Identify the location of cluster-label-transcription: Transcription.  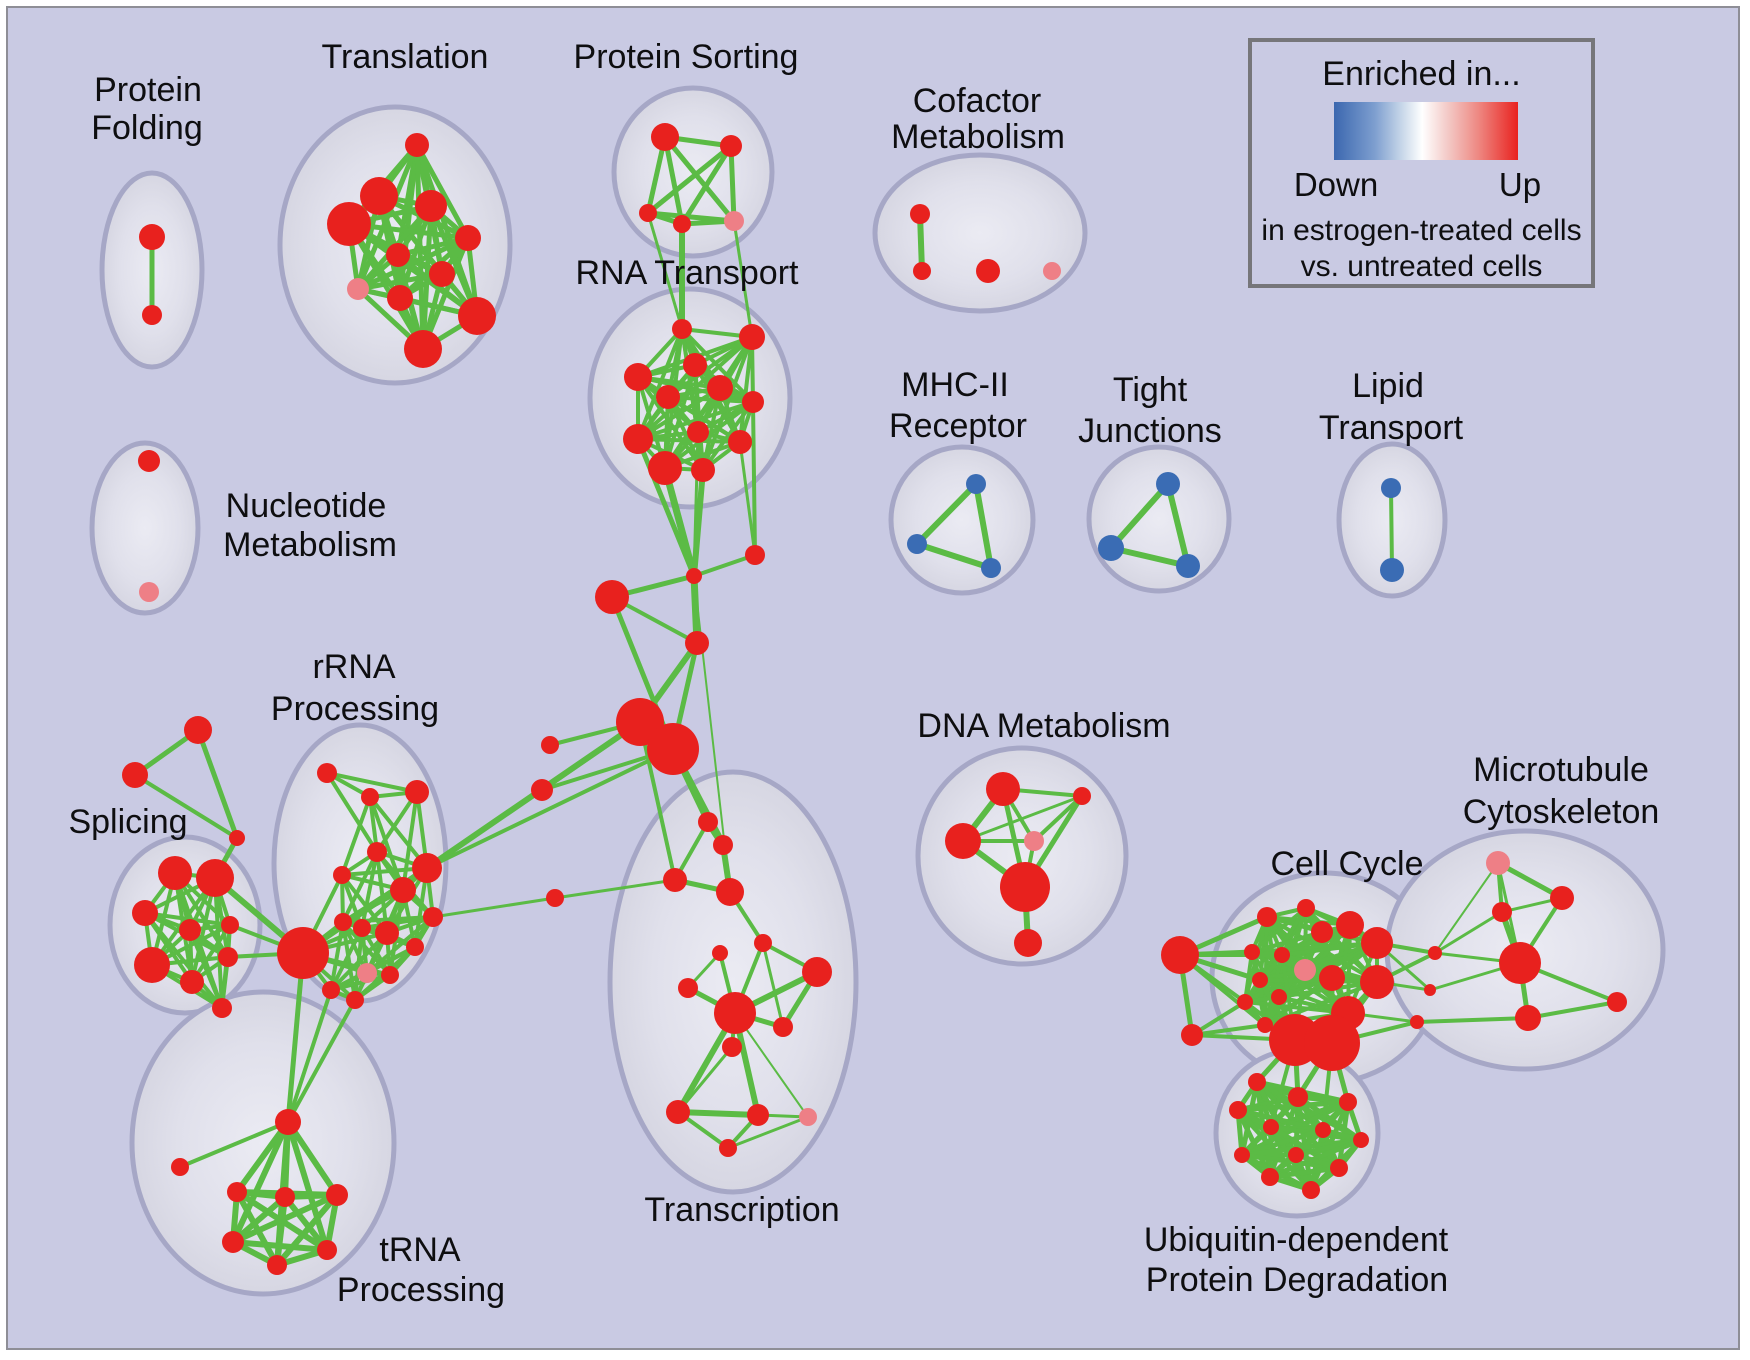
(741, 1210).